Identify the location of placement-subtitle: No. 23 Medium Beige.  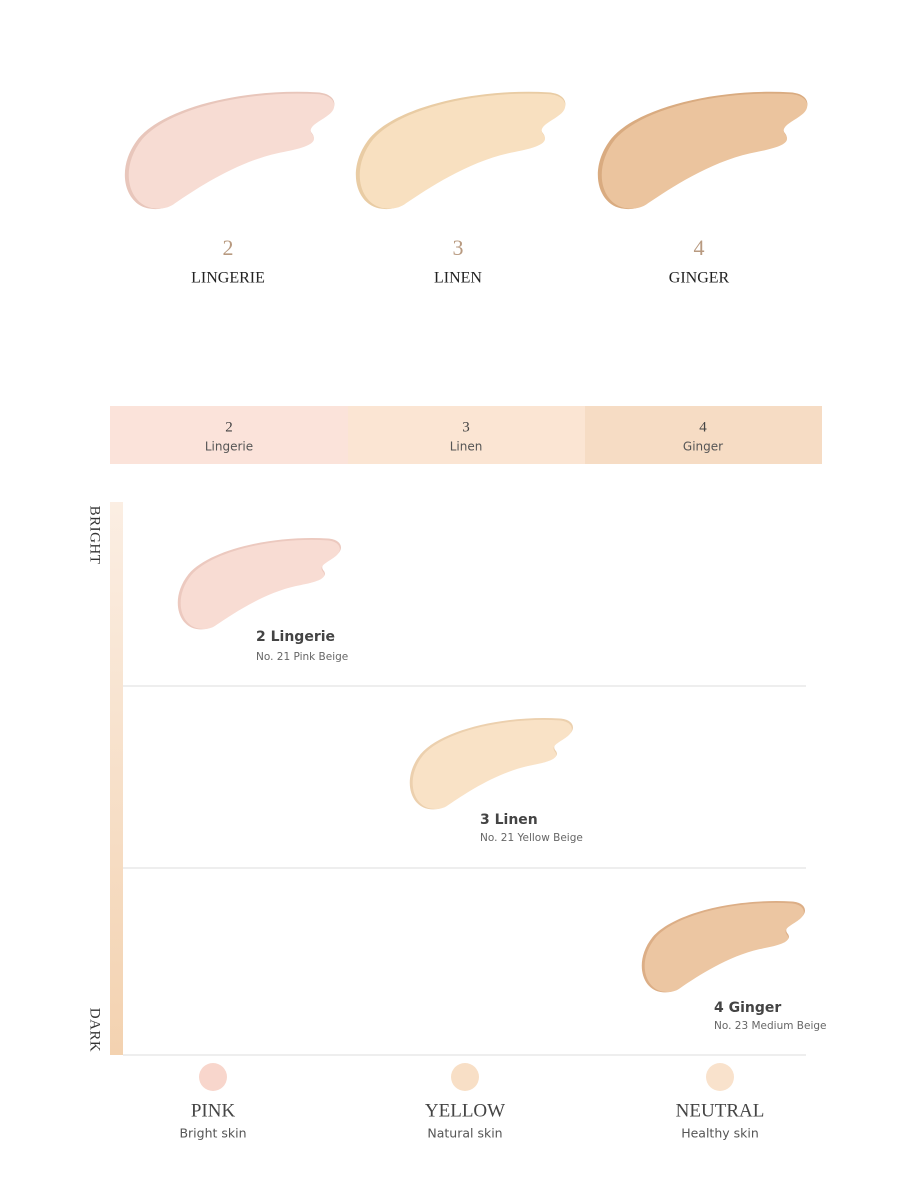
(770, 1026).